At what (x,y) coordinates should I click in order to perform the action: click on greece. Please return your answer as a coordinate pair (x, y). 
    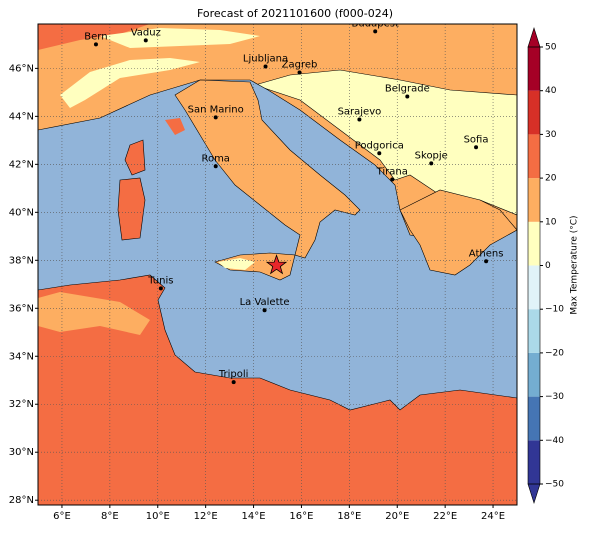
    Looking at the image, I should click on (458, 232).